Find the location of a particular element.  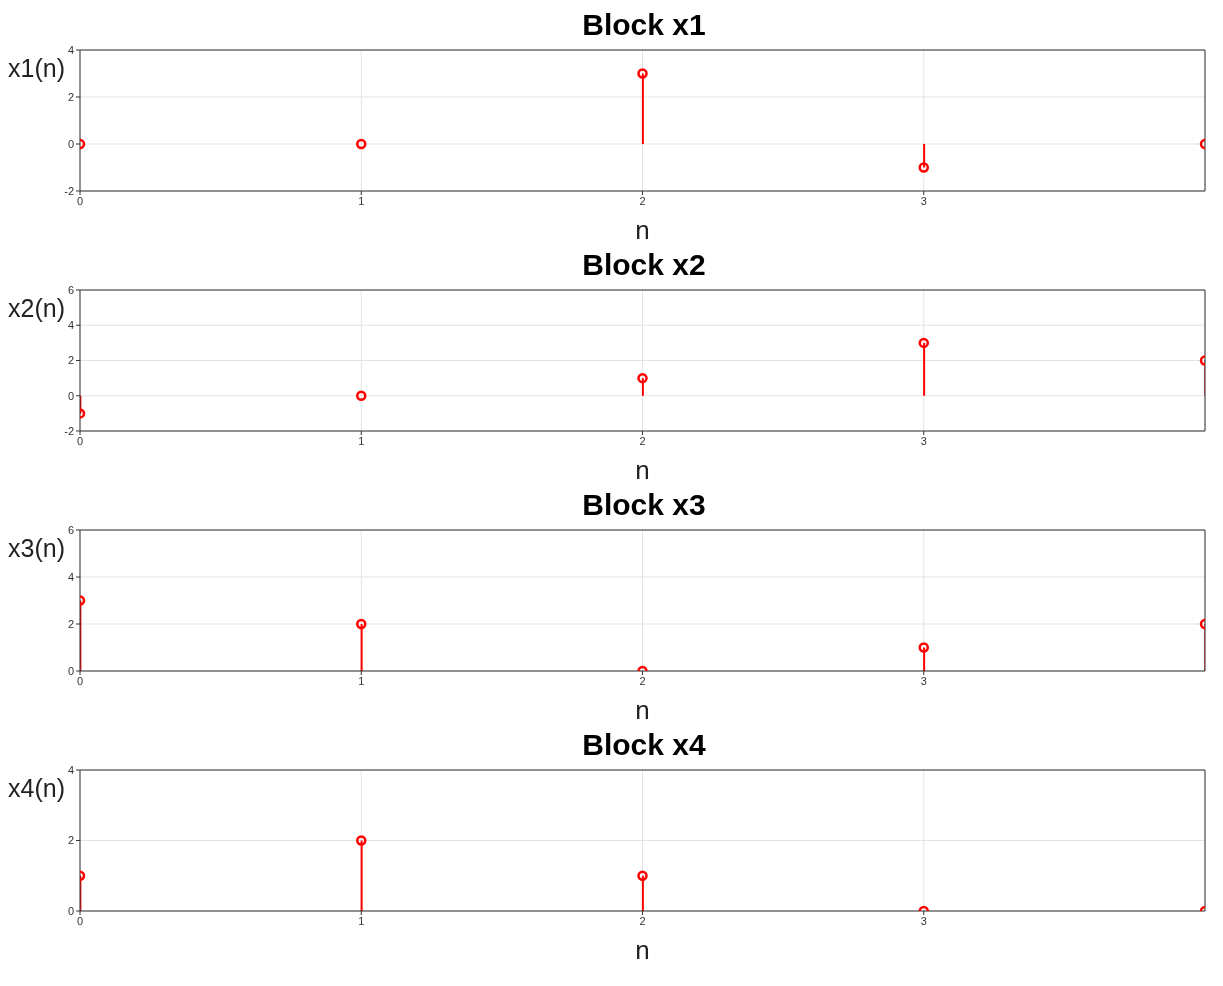

chart-title: Block x3 is located at coordinates (644, 505).